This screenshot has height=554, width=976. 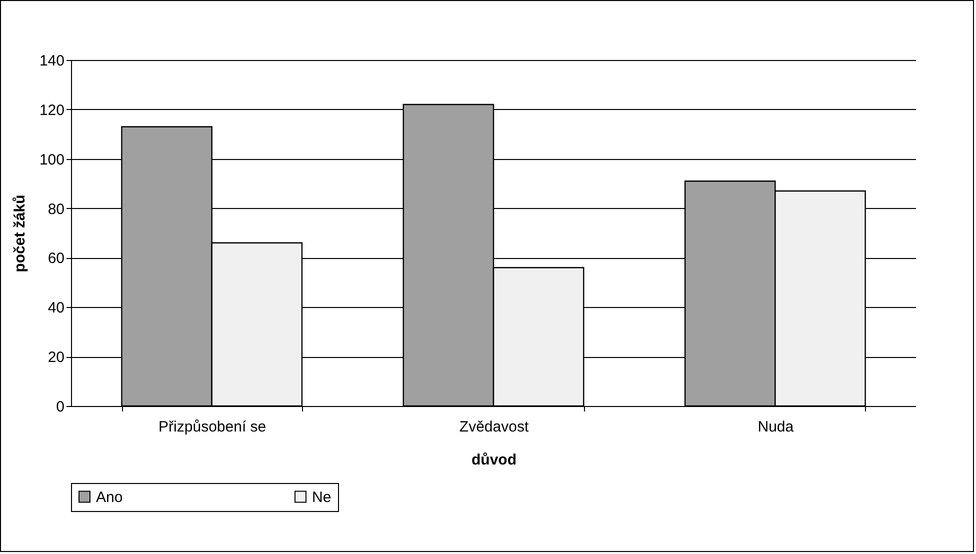 What do you see at coordinates (19, 233) in the screenshot?
I see `y-axis-title: počet žáků` at bounding box center [19, 233].